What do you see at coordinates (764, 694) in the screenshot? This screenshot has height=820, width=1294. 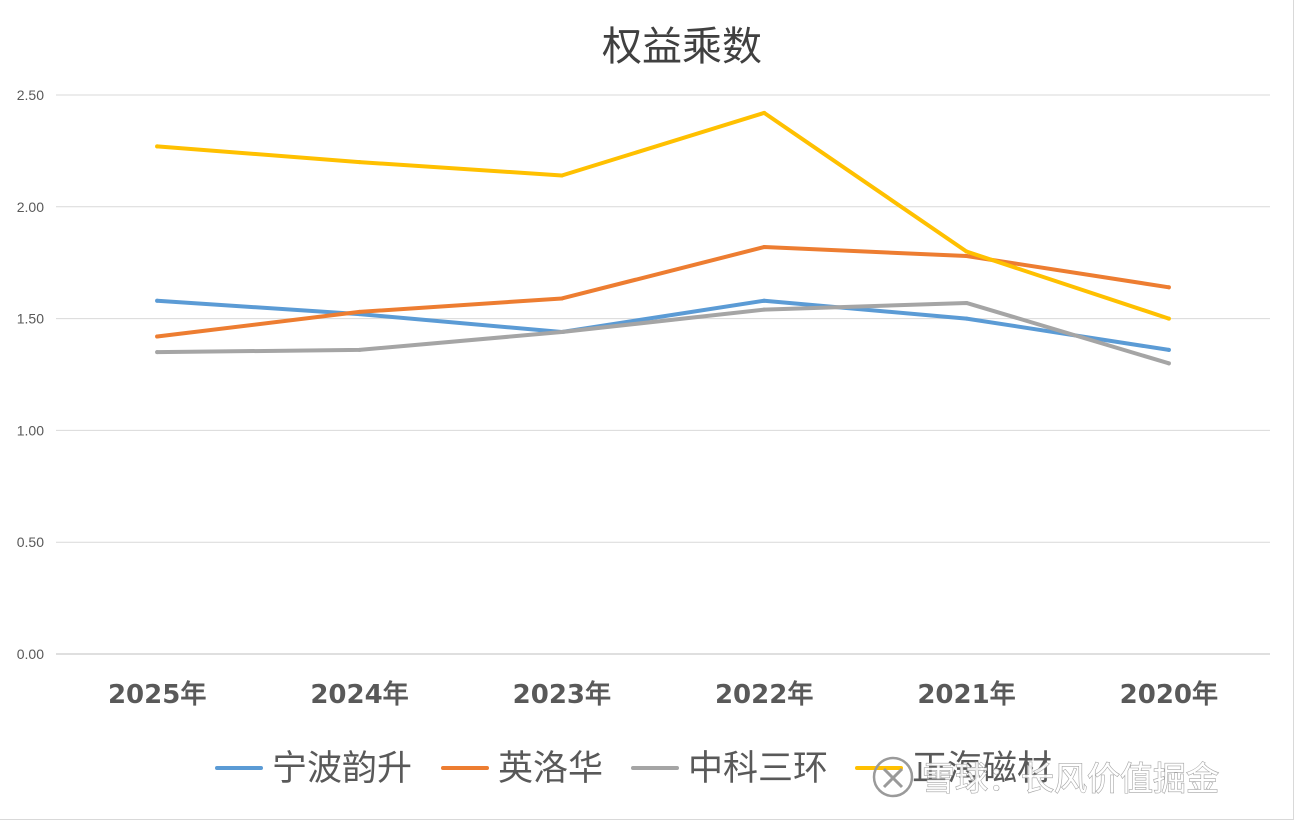 I see `x-tick-label: 2022年` at bounding box center [764, 694].